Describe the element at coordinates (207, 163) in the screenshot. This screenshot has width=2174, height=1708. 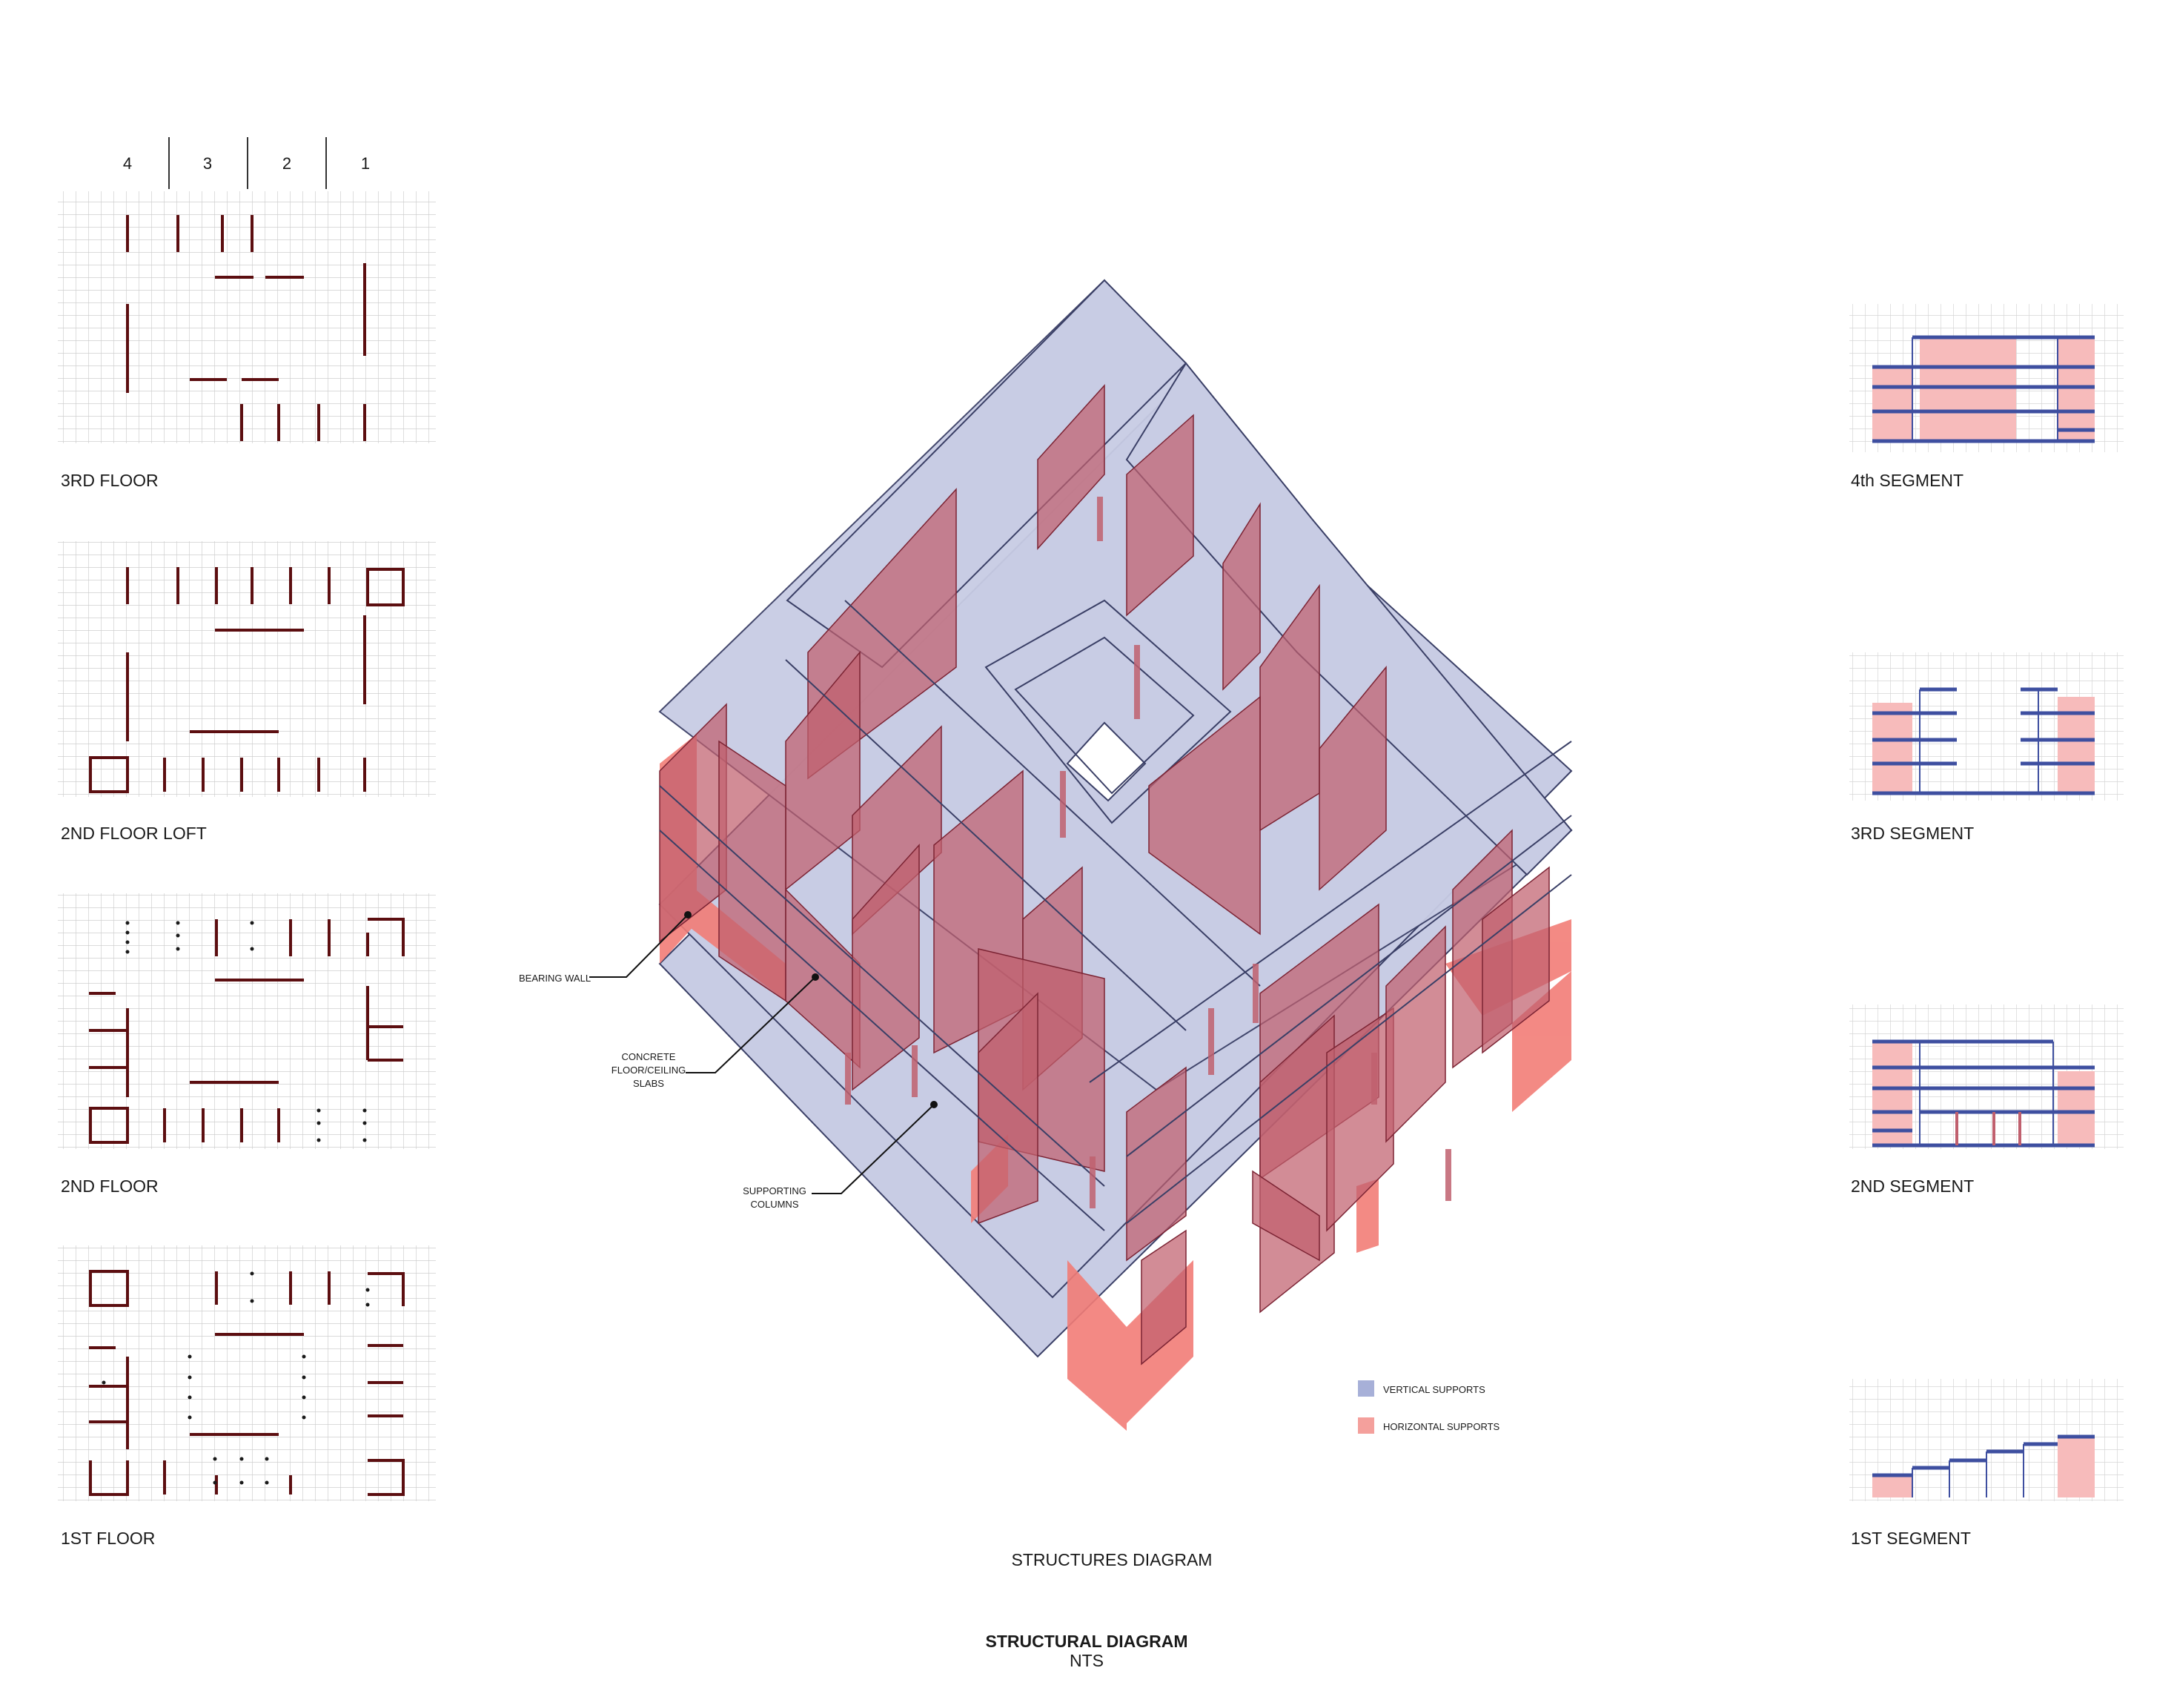
I see `column-label-3: 3` at that location.